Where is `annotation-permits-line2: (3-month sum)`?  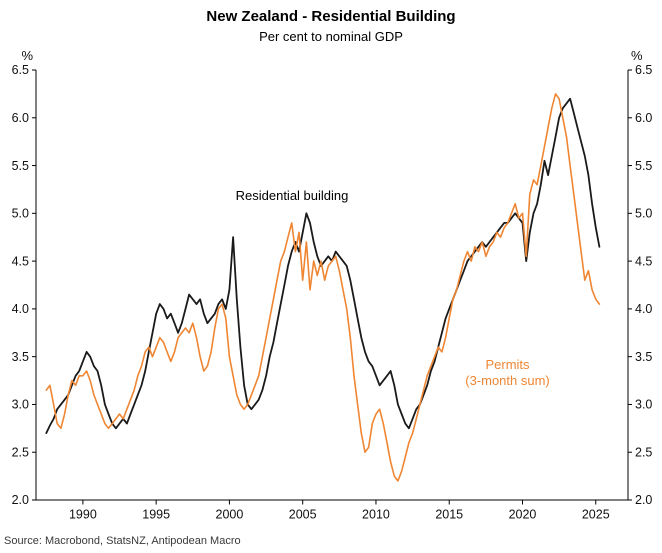 annotation-permits-line2: (3-month sum) is located at coordinates (507, 380).